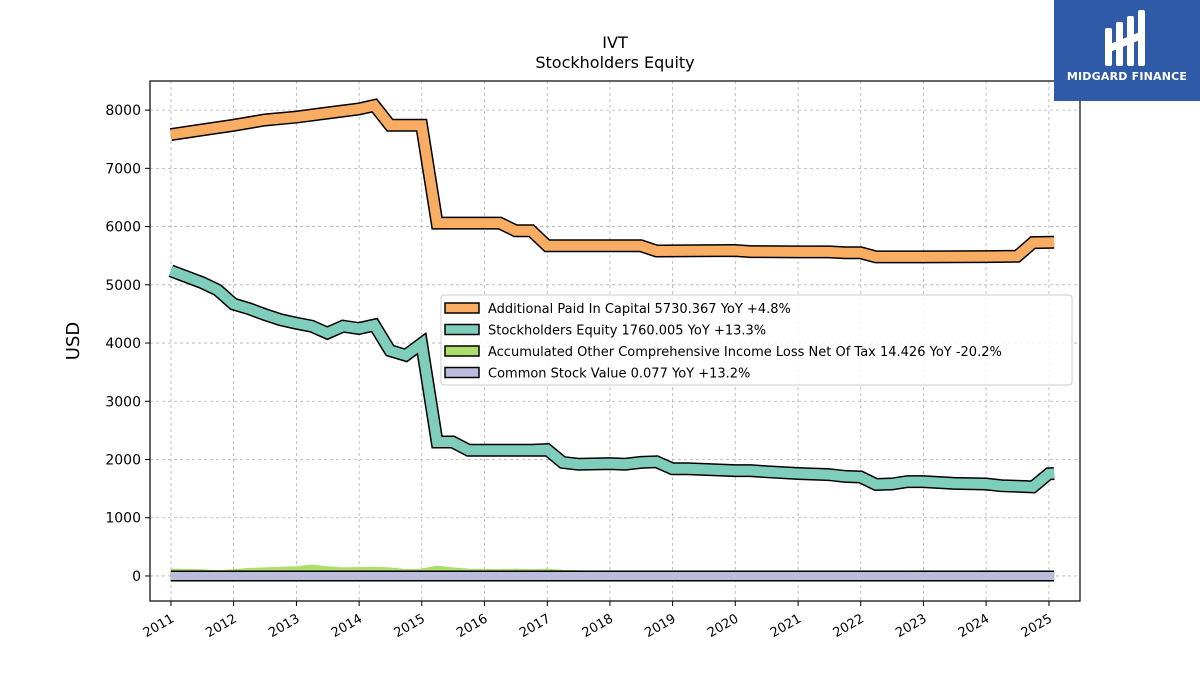 The image size is (1200, 675). I want to click on y-tick-label: 6000, so click(123, 228).